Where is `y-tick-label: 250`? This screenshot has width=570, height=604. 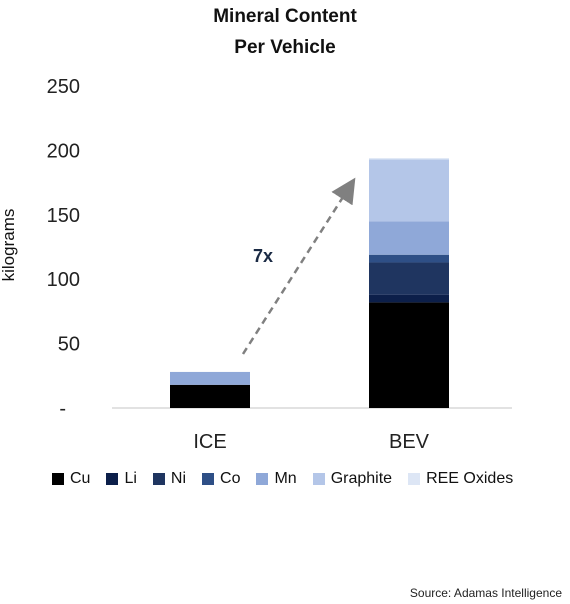
y-tick-label: 250 is located at coordinates (63, 87).